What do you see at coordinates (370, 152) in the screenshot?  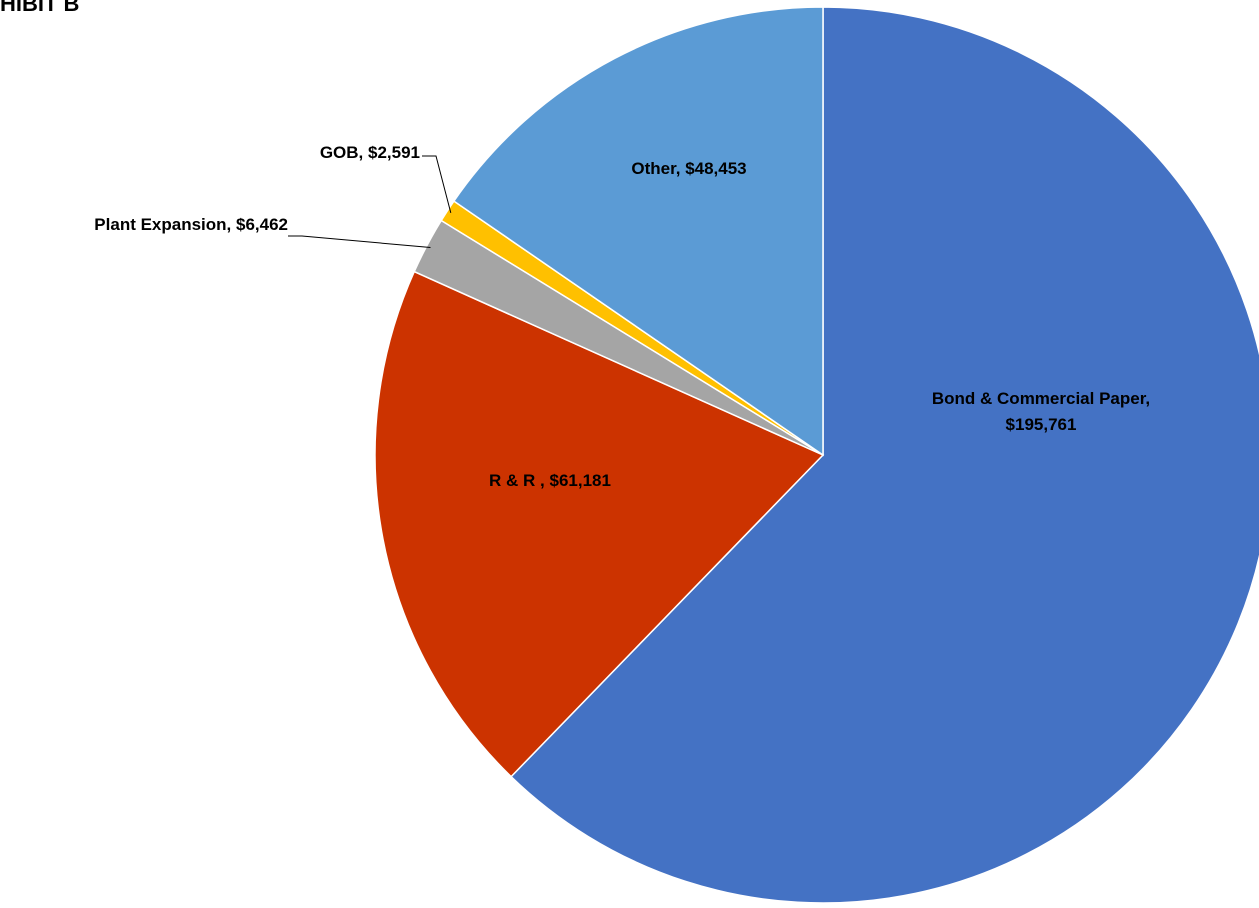 I see `slice-label-gob: GOB, $2,591` at bounding box center [370, 152].